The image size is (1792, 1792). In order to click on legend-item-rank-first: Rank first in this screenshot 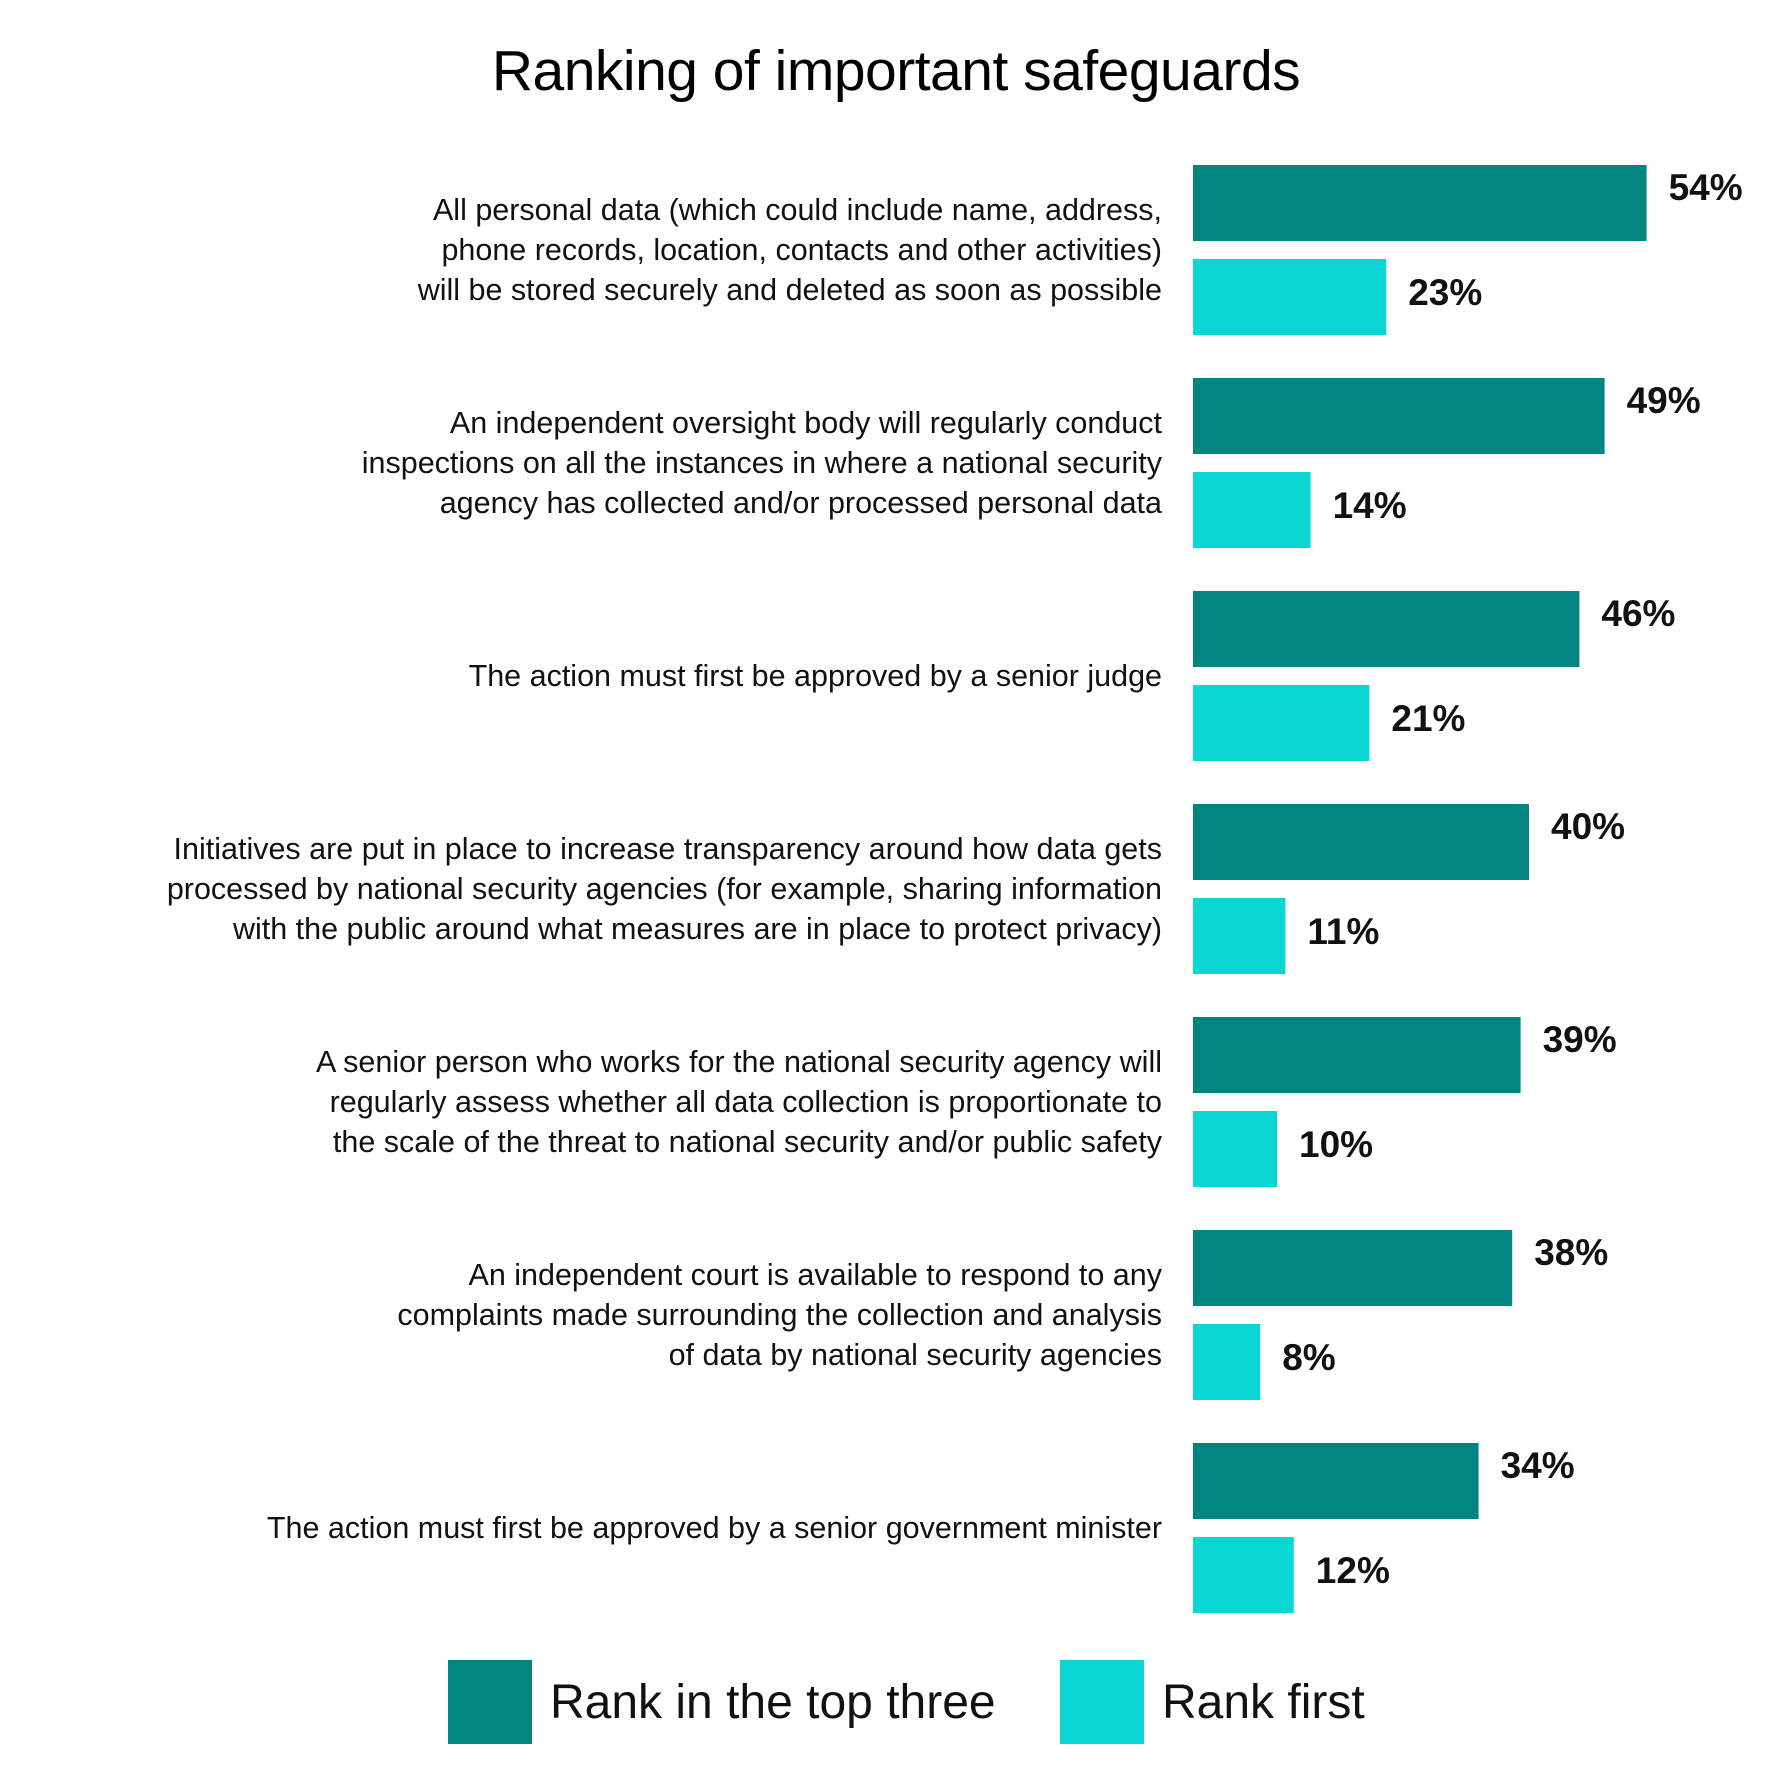, I will do `click(1212, 1702)`.